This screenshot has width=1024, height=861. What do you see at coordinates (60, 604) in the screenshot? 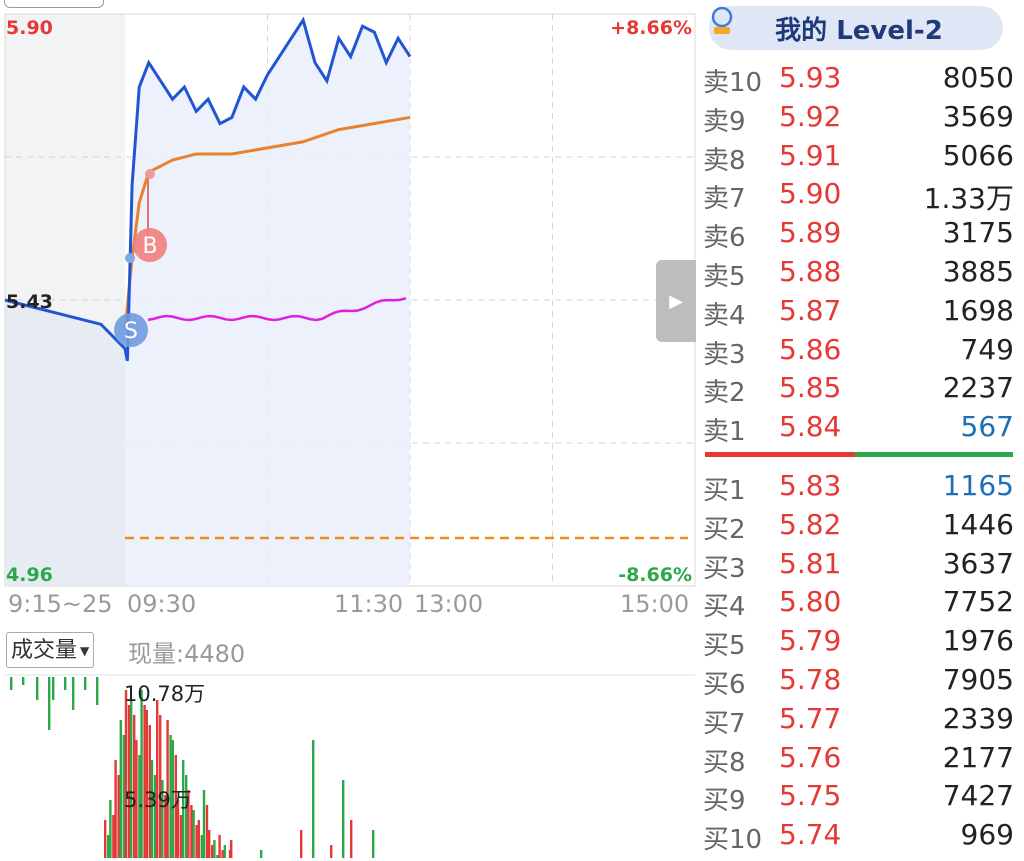
I see `time-label-auction: 9:15~25` at bounding box center [60, 604].